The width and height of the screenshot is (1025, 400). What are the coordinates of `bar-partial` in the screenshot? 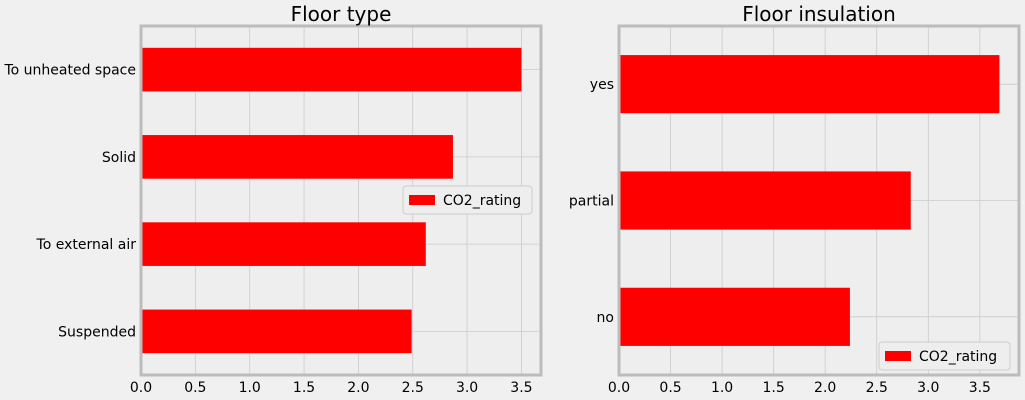 It's located at (765, 200).